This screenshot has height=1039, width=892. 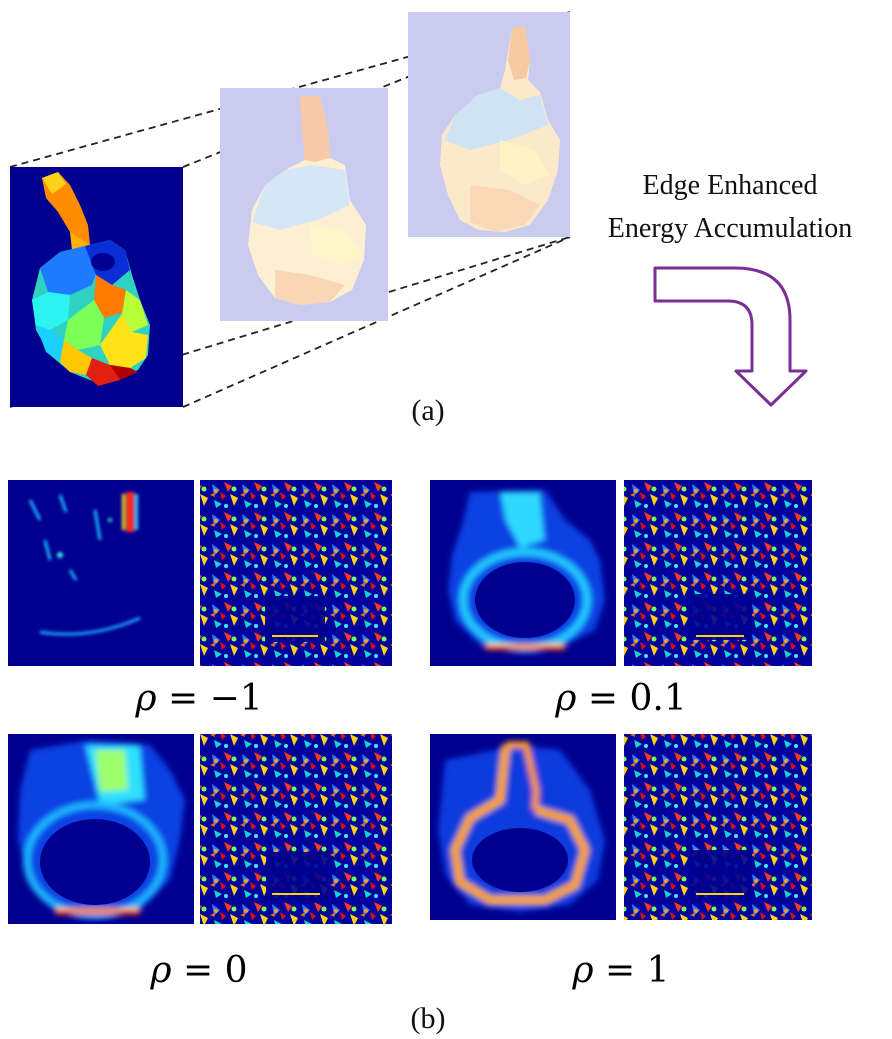 What do you see at coordinates (621, 862) in the screenshot?
I see `panel-rho-1: ρ = 1` at bounding box center [621, 862].